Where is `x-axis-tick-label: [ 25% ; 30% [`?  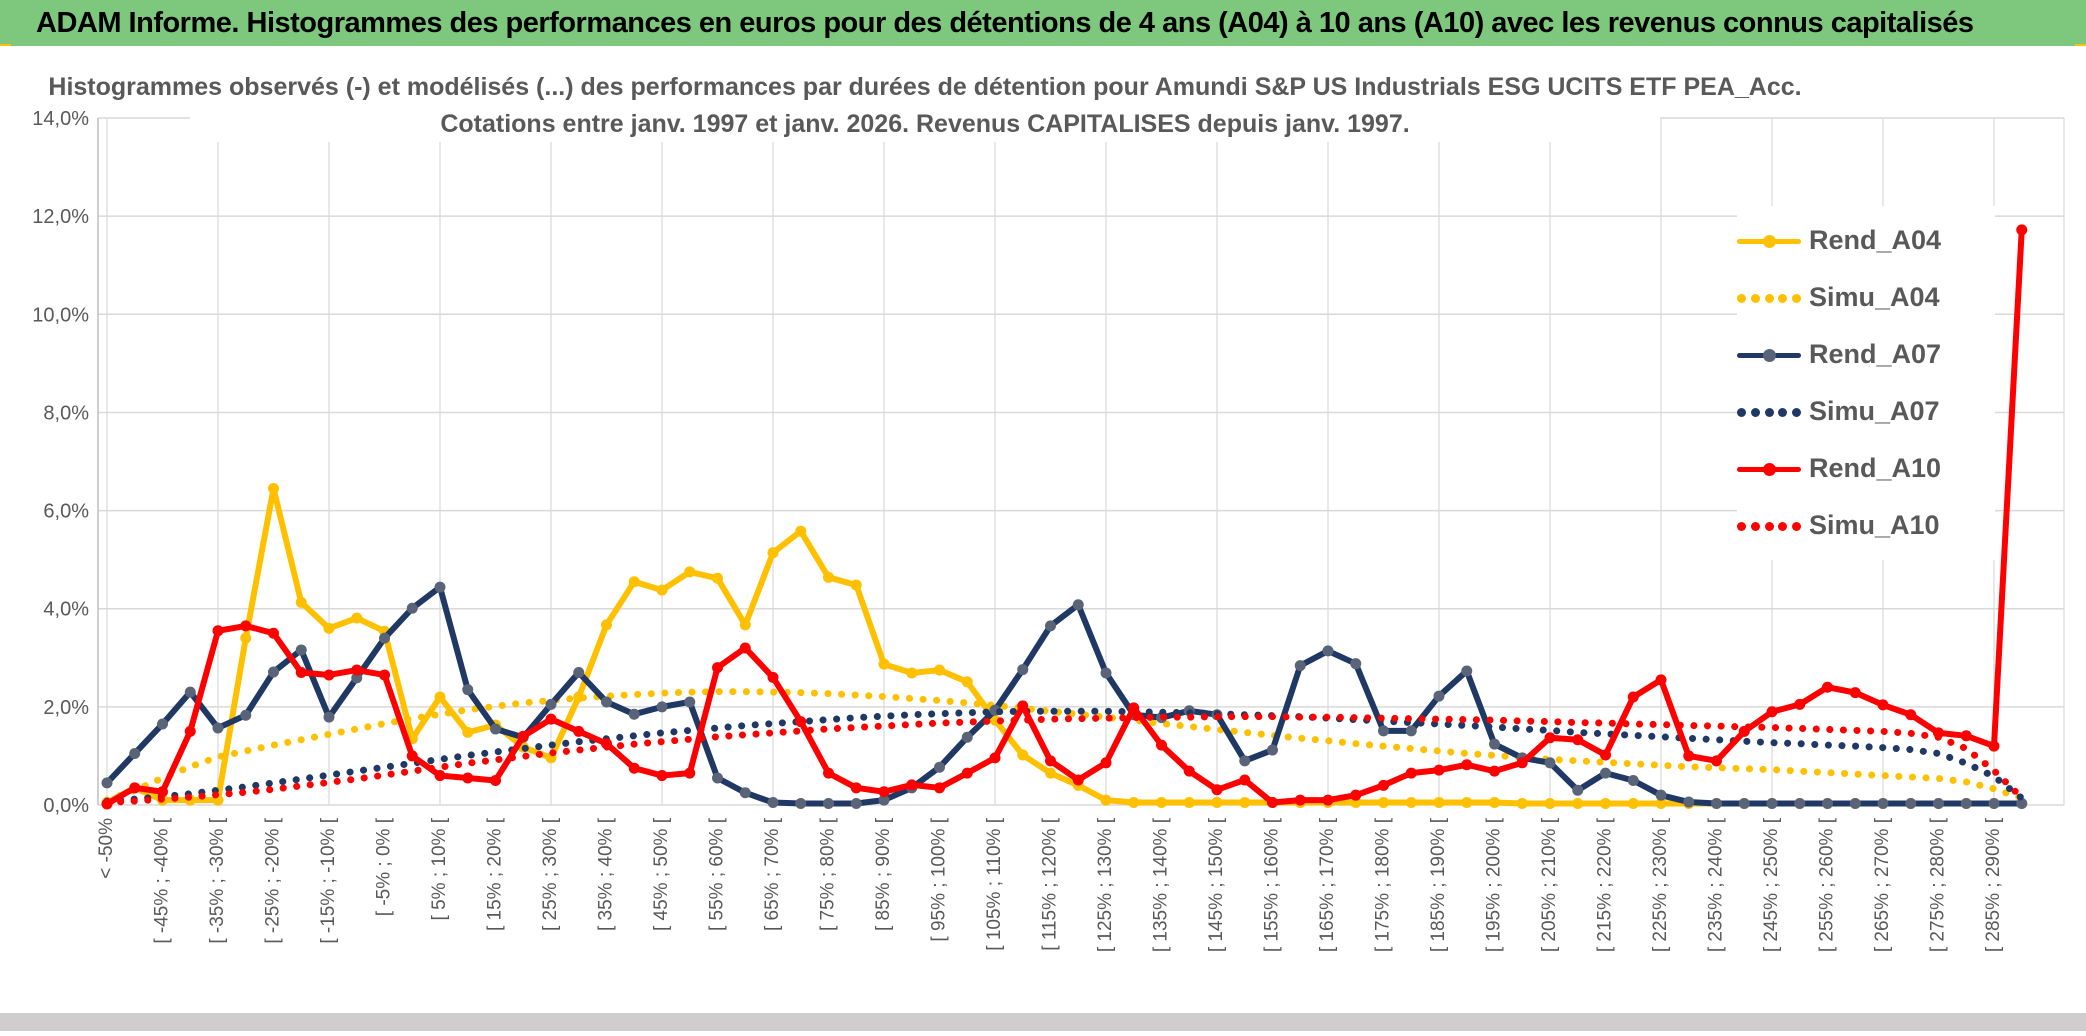 x-axis-tick-label: [ 25% ; 30% [ is located at coordinates (550, 874).